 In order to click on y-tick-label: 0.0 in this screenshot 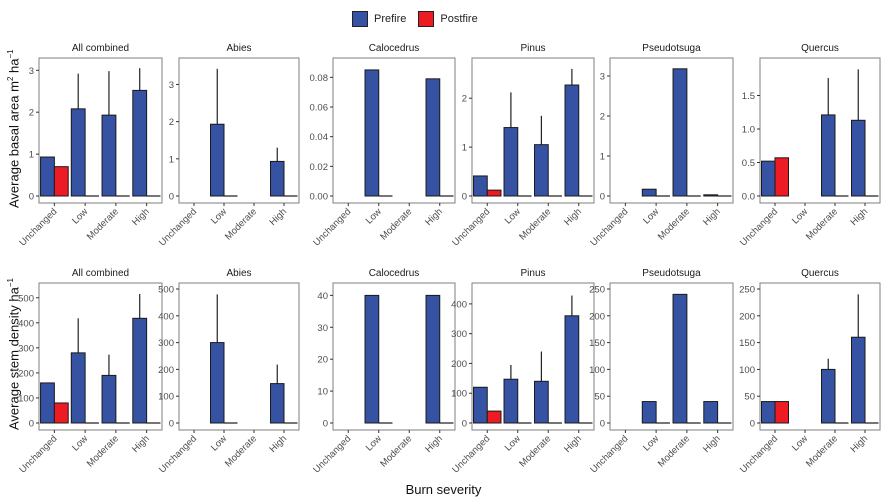, I will do `click(748, 197)`.